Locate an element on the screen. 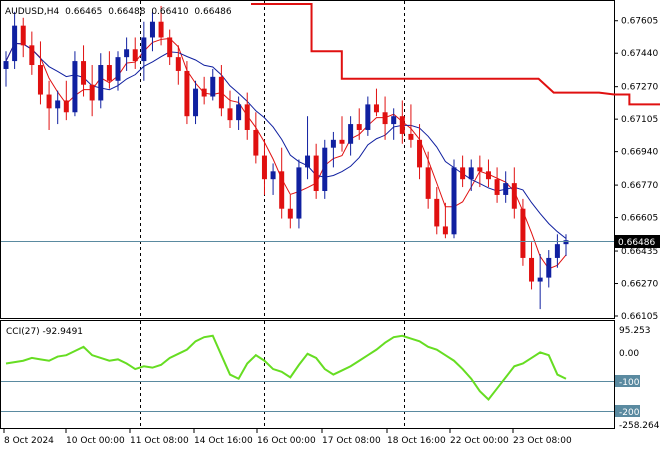 This screenshot has width=660, height=450. cci-axis: 95.253 0.00 -100 -200 -258.264 is located at coordinates (637, 378).